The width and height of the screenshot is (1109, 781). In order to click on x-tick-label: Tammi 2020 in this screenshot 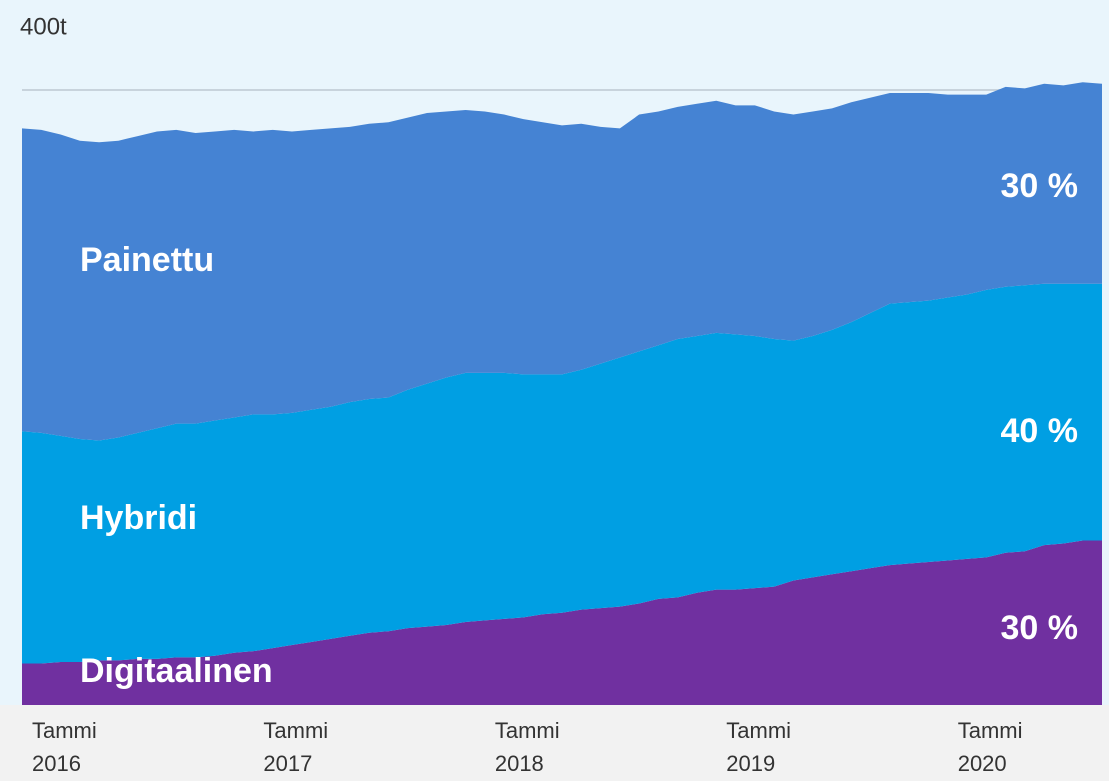, I will do `click(990, 747)`.